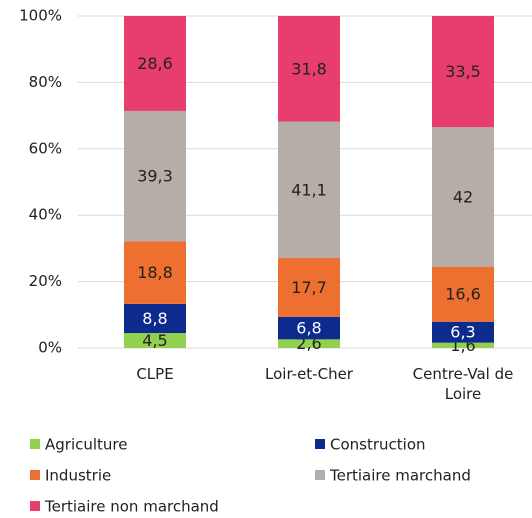 The image size is (532, 518). I want to click on data-label: 33,5, so click(463, 71).